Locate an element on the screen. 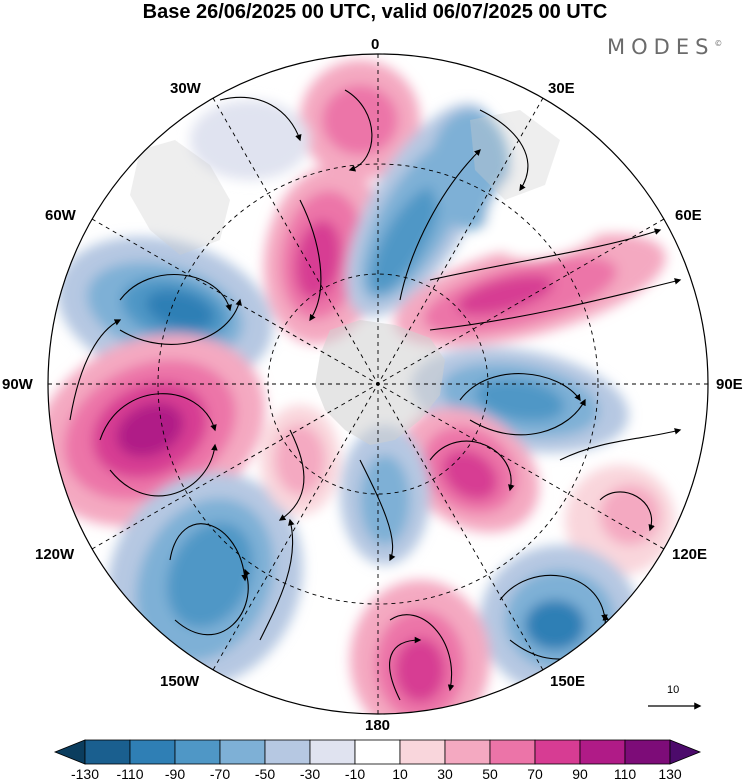 This screenshot has width=750, height=783. colorbar-tick-label: 70 is located at coordinates (535, 774).